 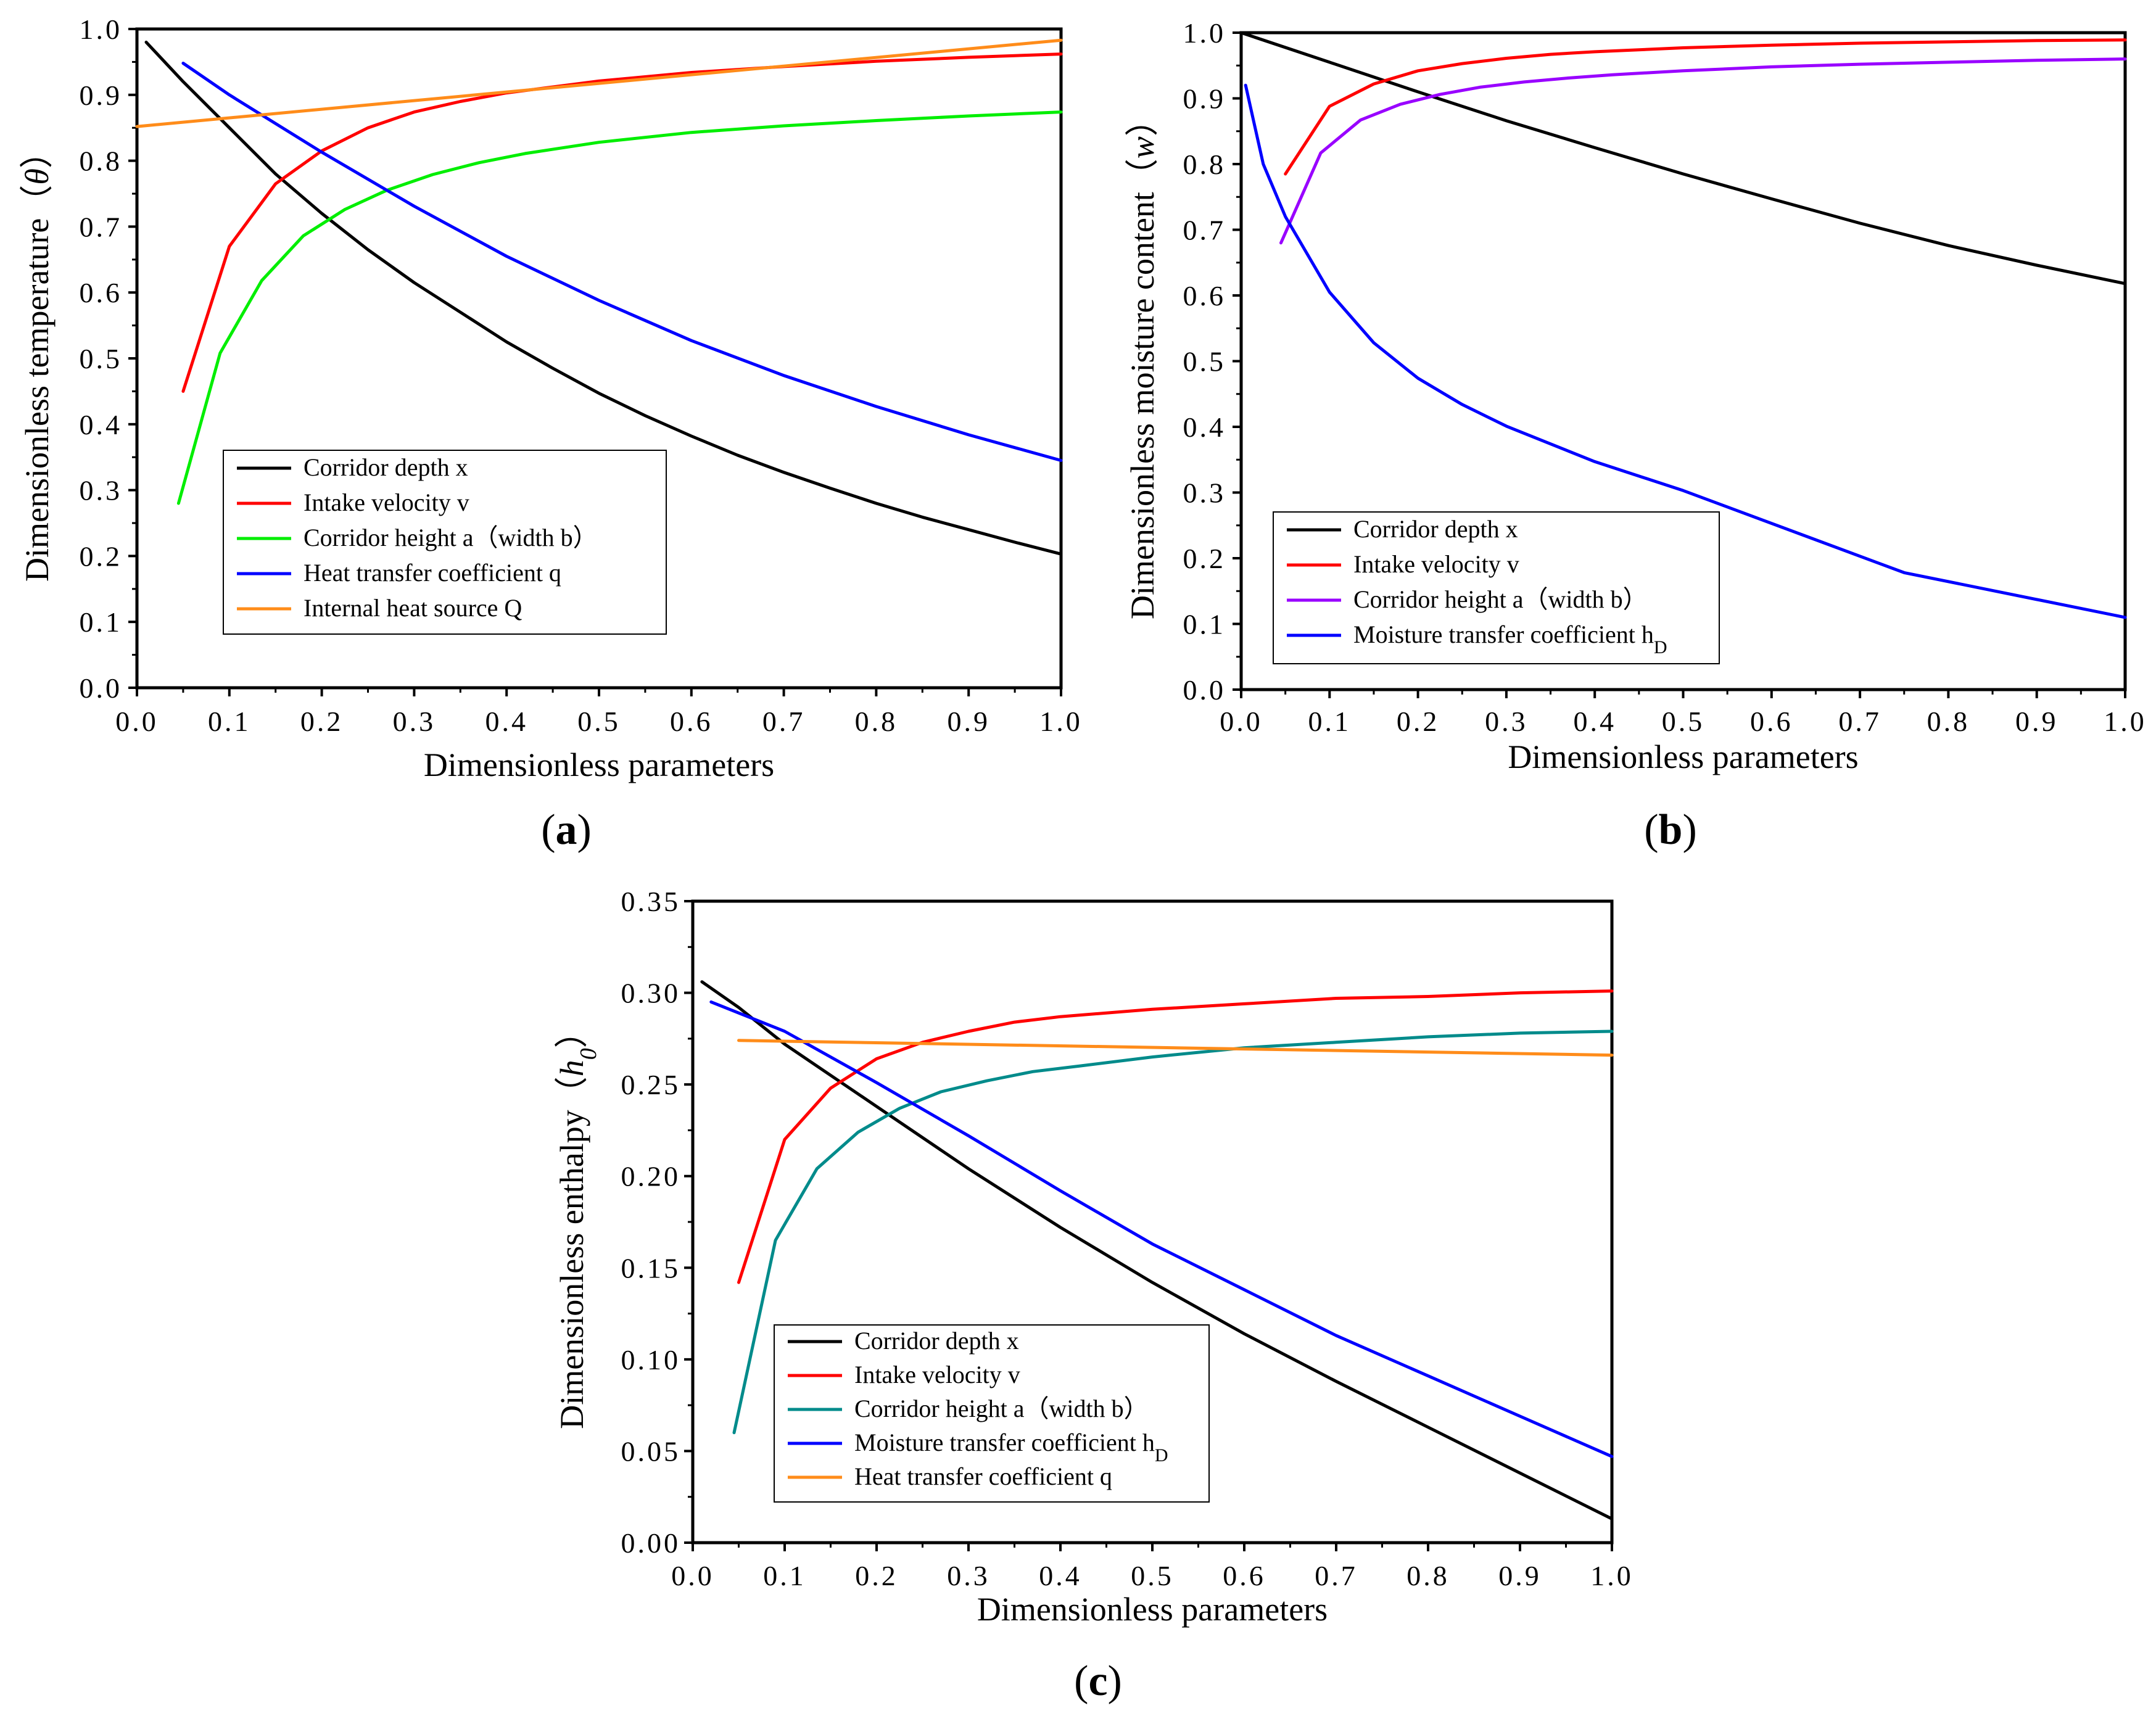 What do you see at coordinates (651, 1451) in the screenshot?
I see `y-tick-label: 0.05` at bounding box center [651, 1451].